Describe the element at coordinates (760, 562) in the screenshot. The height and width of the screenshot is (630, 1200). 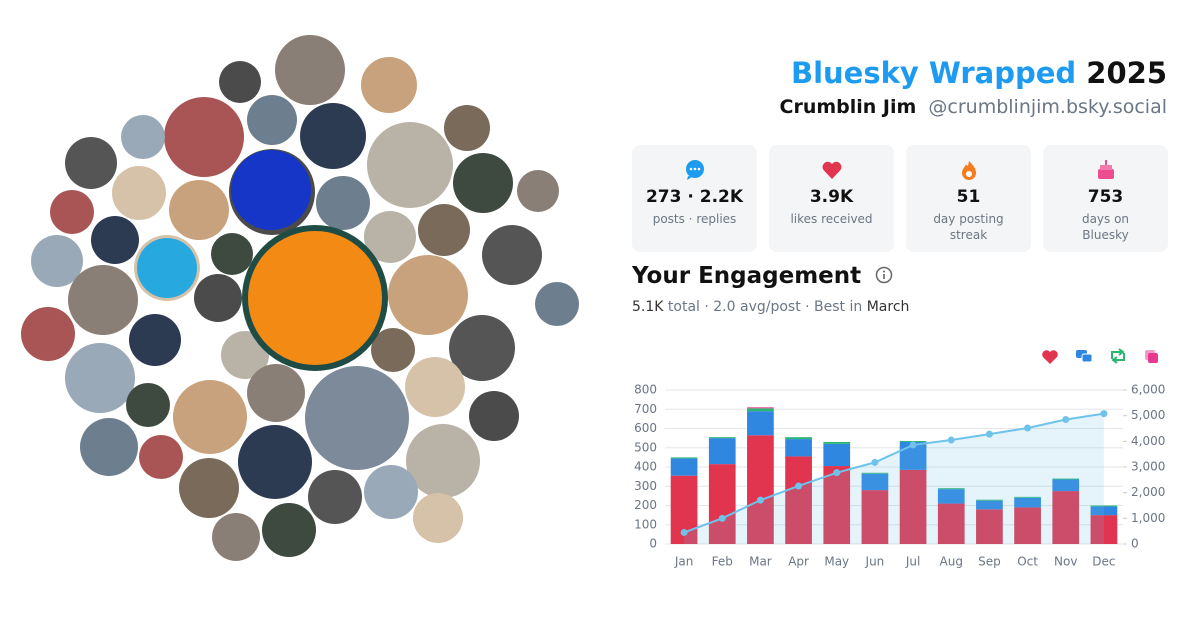
I see `x-tick-label: Mar` at that location.